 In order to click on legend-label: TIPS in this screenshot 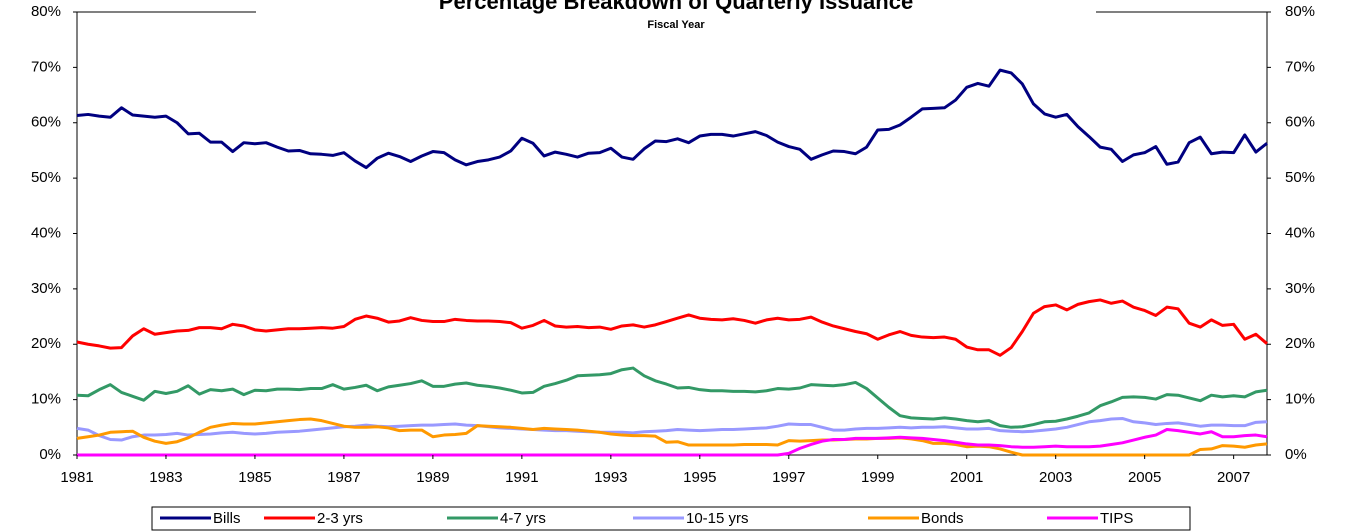, I will do `click(1116, 518)`.